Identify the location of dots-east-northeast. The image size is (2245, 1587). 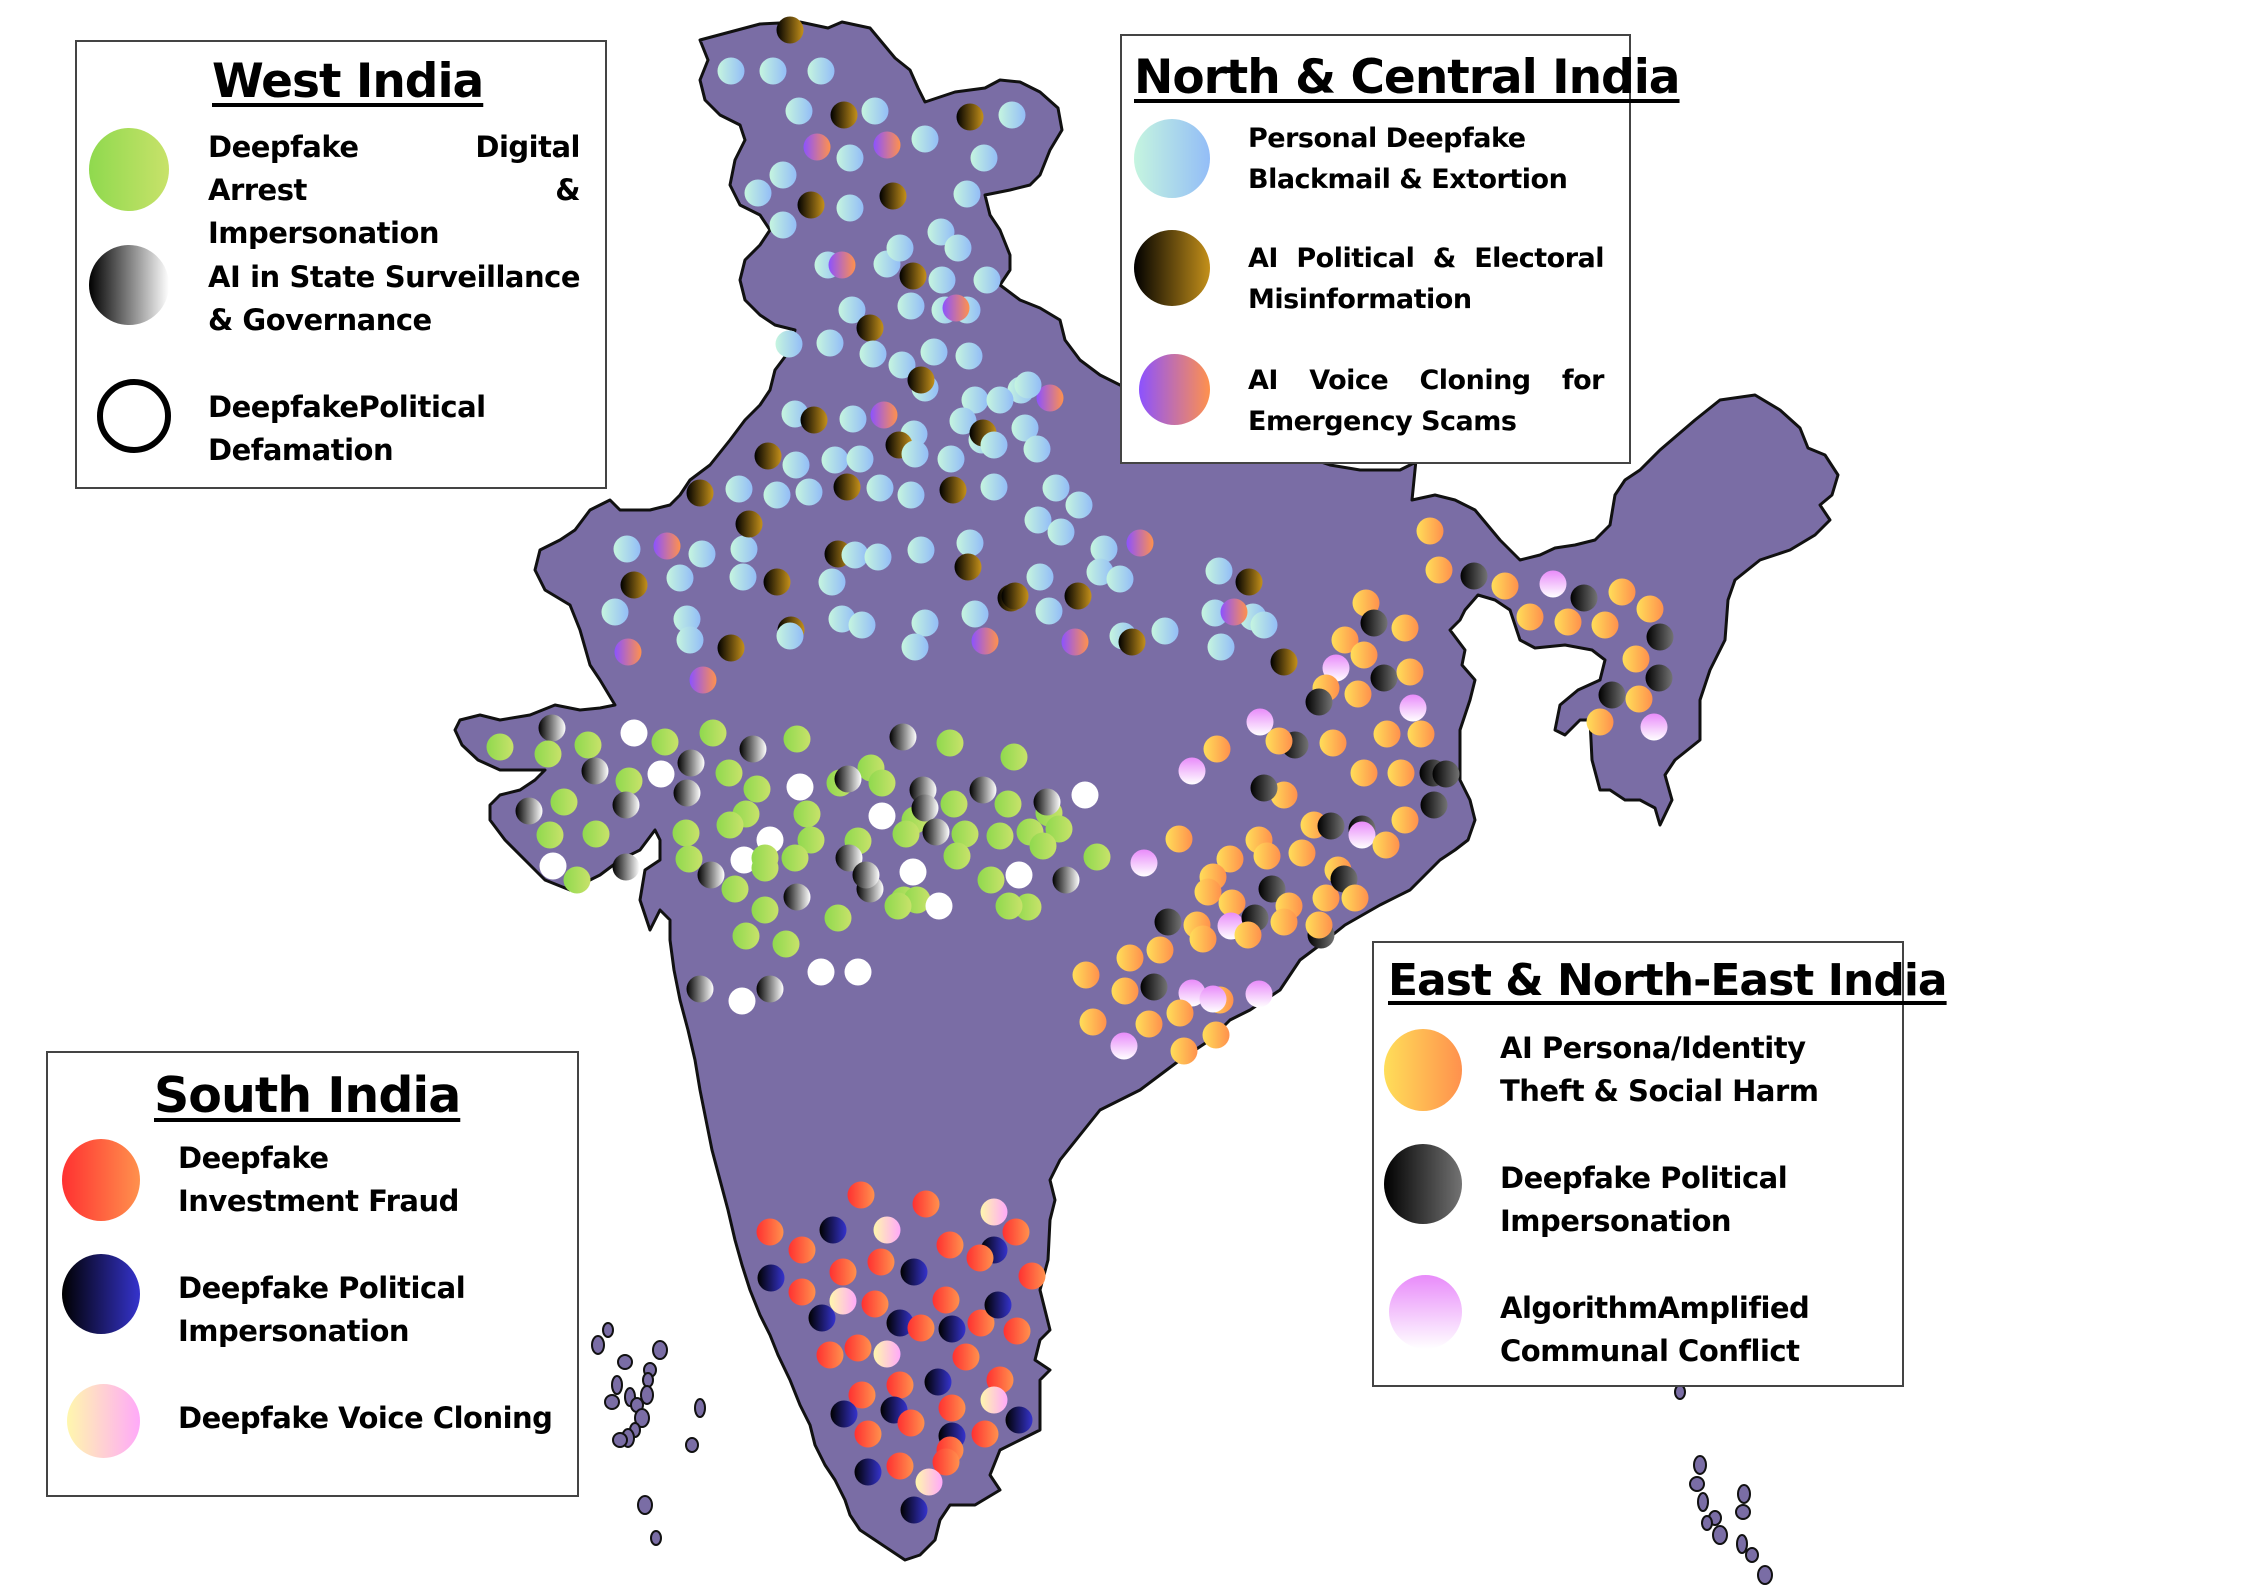
(1373, 791).